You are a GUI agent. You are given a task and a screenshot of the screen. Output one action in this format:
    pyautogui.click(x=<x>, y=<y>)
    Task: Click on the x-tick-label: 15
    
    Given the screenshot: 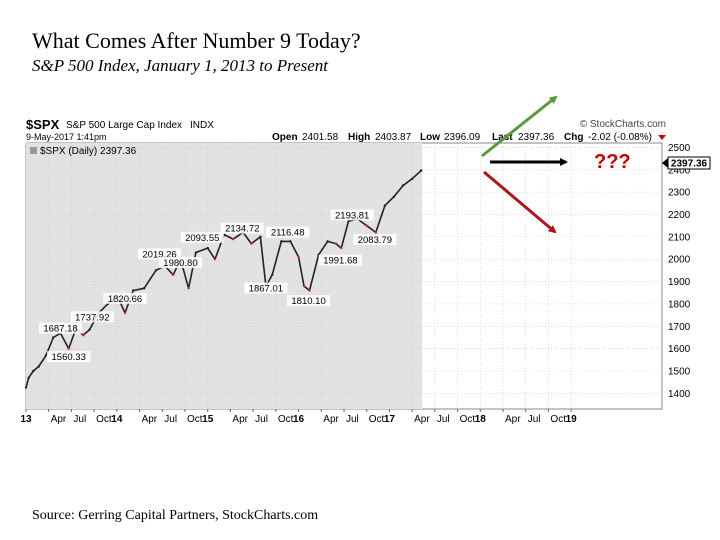 What is the action you would take?
    pyautogui.click(x=208, y=419)
    